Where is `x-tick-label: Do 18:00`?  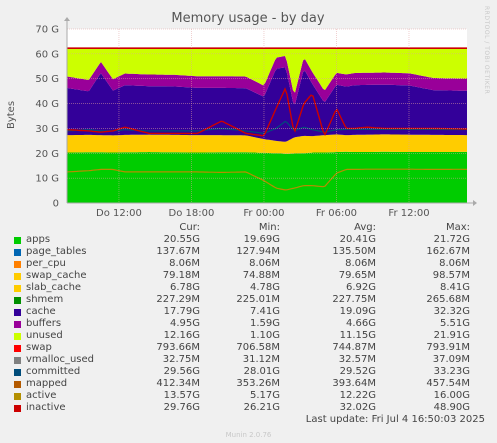 x-tick-label: Do 18:00 is located at coordinates (192, 213).